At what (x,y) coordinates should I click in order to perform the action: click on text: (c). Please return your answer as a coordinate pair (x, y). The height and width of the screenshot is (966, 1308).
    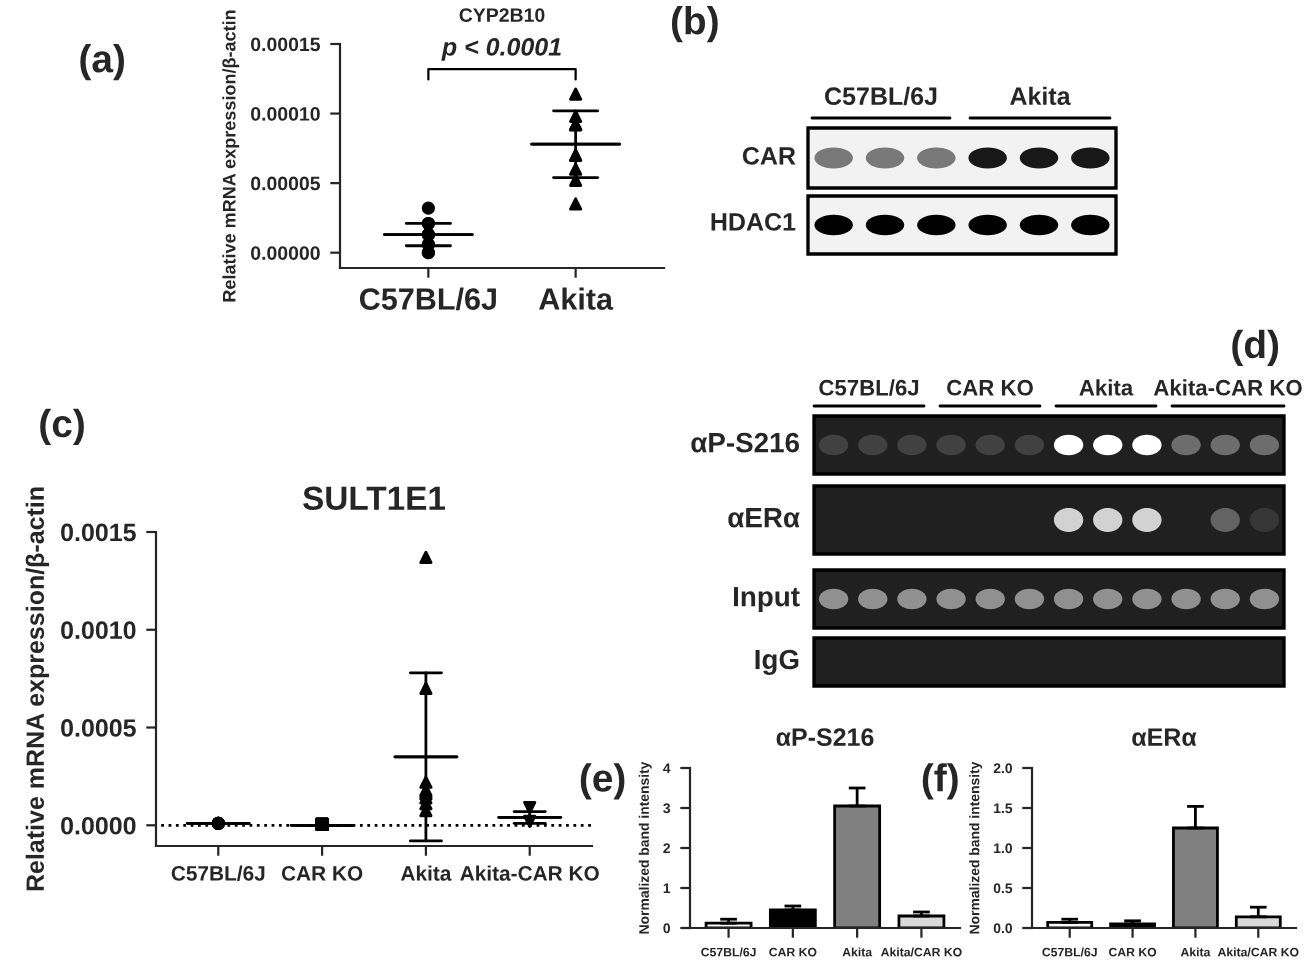
    Looking at the image, I should click on (62, 427).